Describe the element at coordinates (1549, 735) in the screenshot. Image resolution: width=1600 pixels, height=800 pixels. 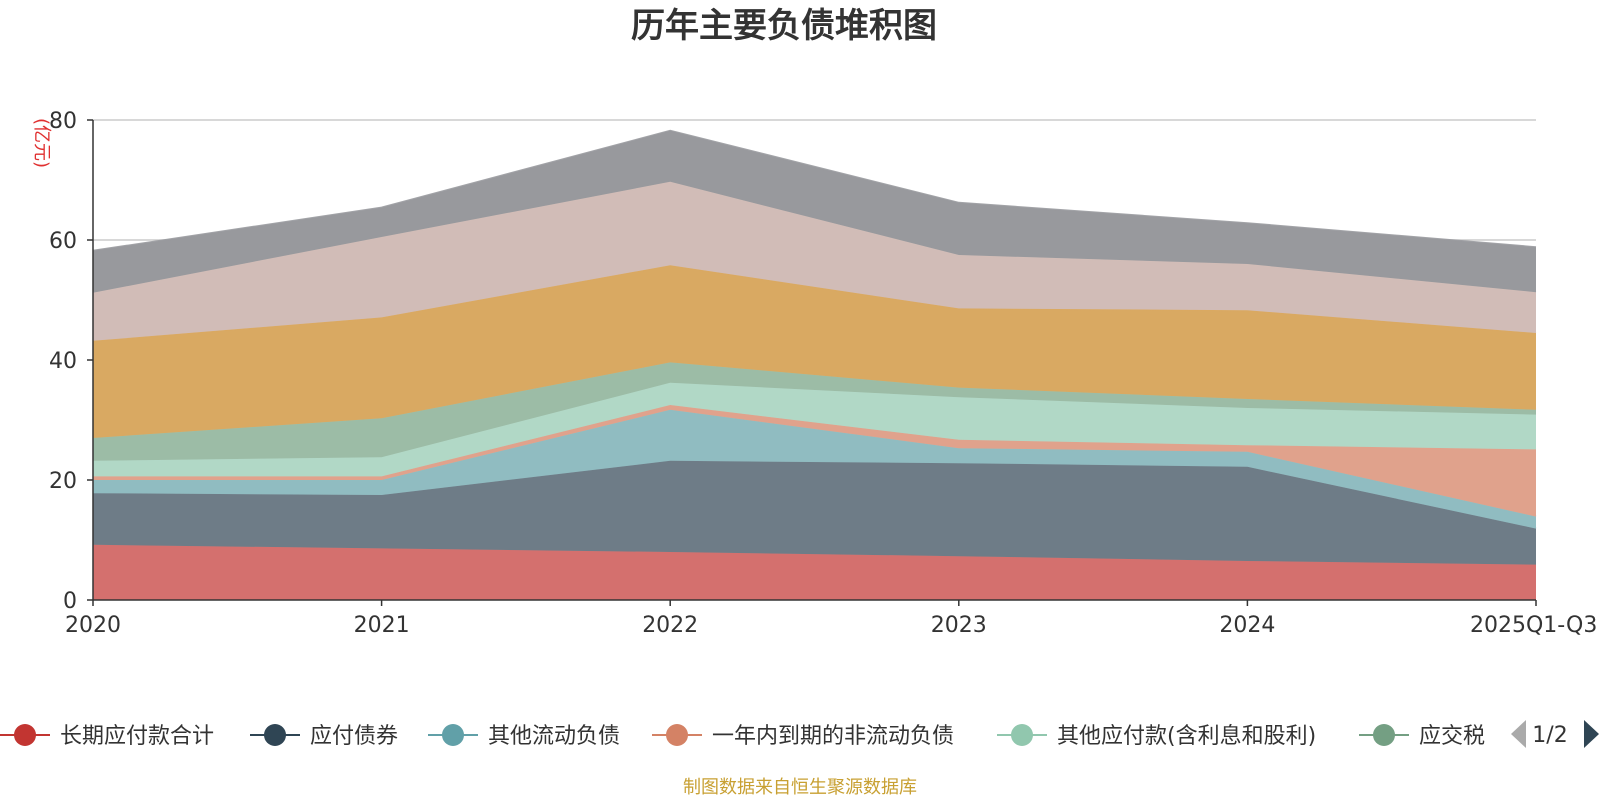
I see `legend-page-indicator: 1/2` at that location.